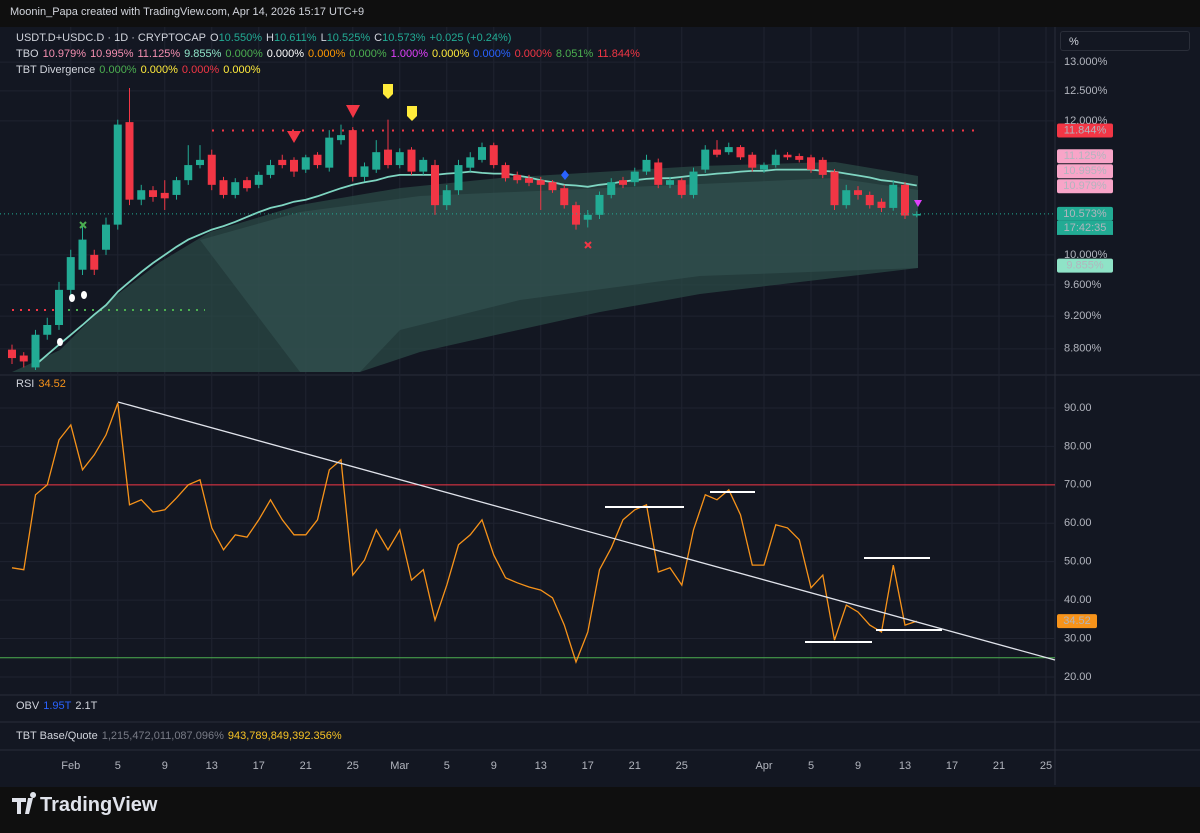  I want to click on indicator-value: 34.52, so click(52, 384).